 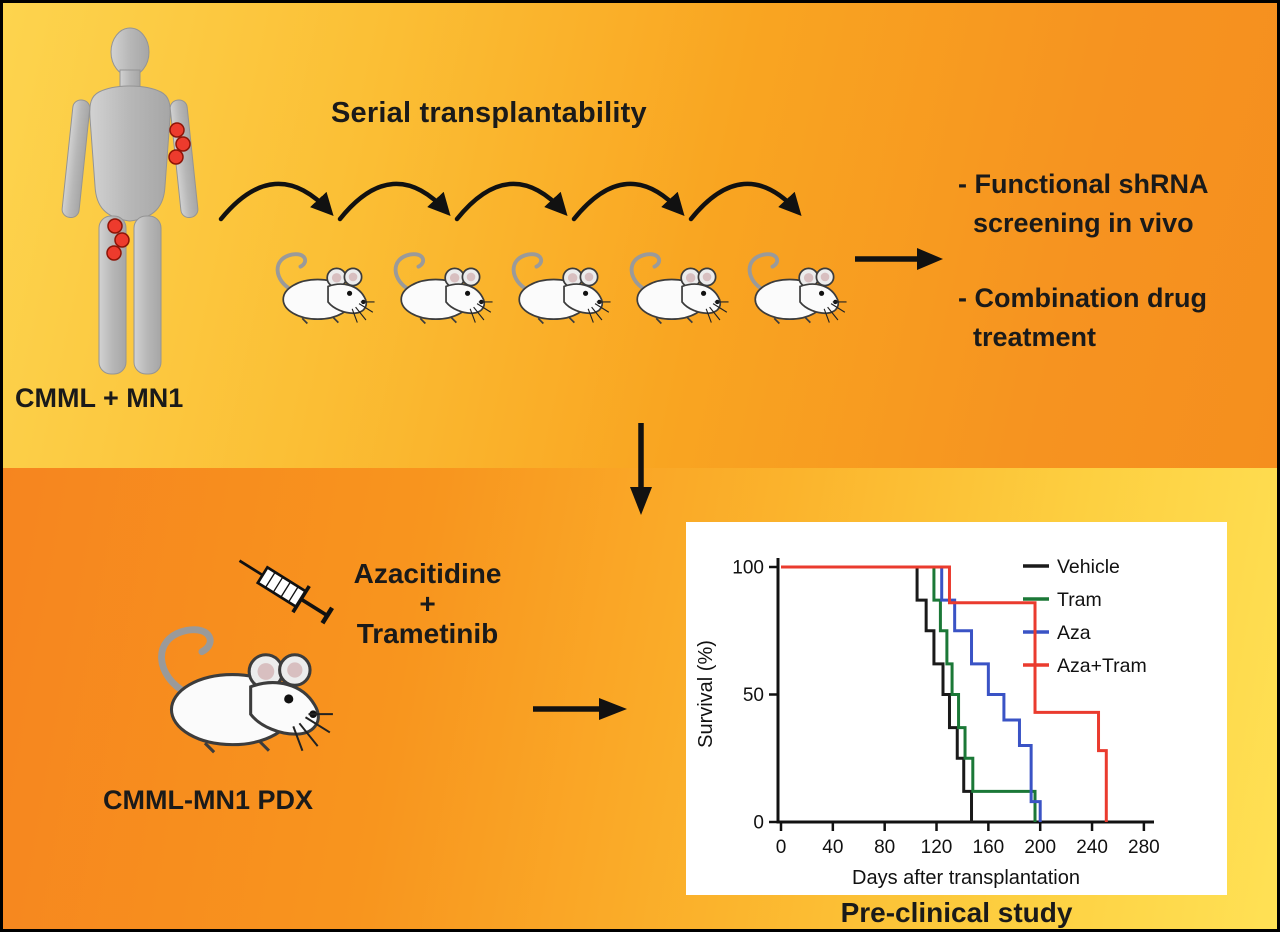 What do you see at coordinates (286, 592) in the screenshot?
I see `syringe-icon` at bounding box center [286, 592].